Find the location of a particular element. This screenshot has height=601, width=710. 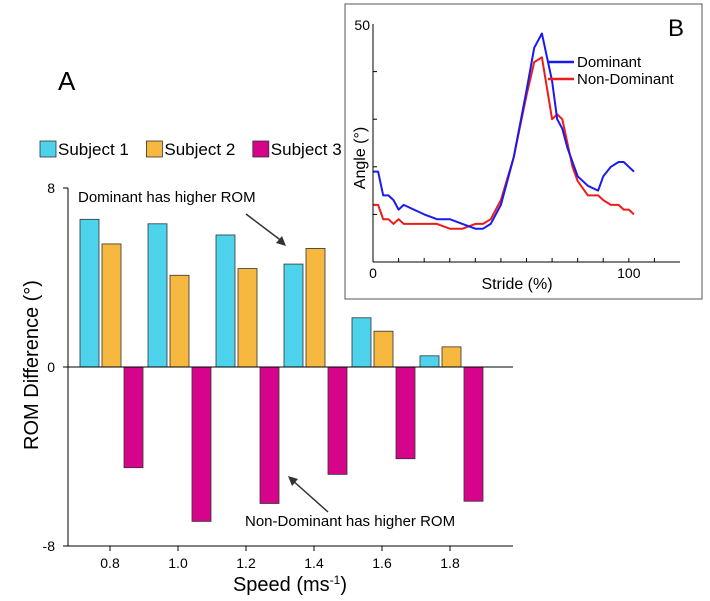

panel-a-x-axis-label: Speed (ms-1) is located at coordinates (290, 584).